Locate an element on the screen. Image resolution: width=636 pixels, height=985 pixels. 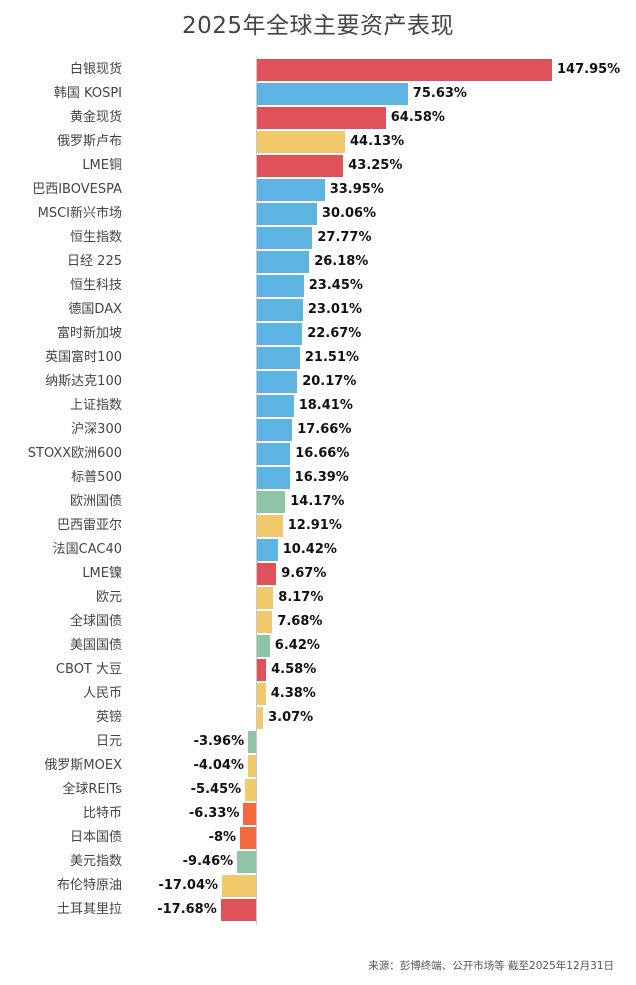
value-label: 14.17% is located at coordinates (317, 501).